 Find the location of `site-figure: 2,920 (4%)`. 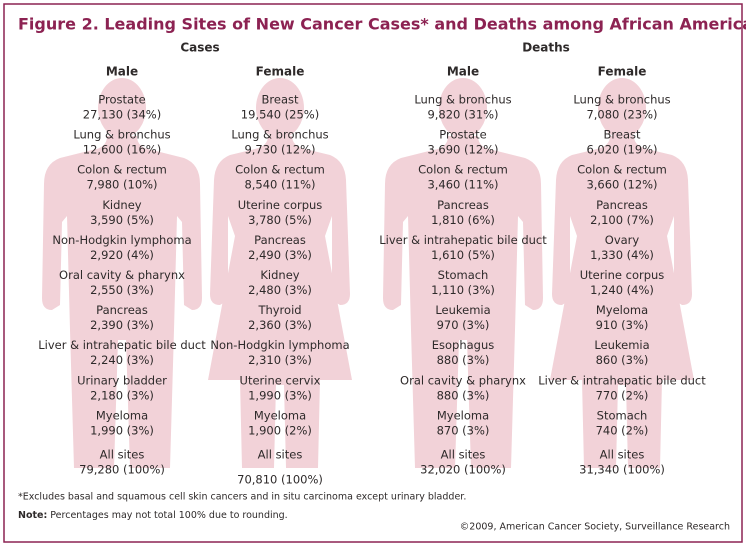

site-figure: 2,920 (4%) is located at coordinates (122, 255).